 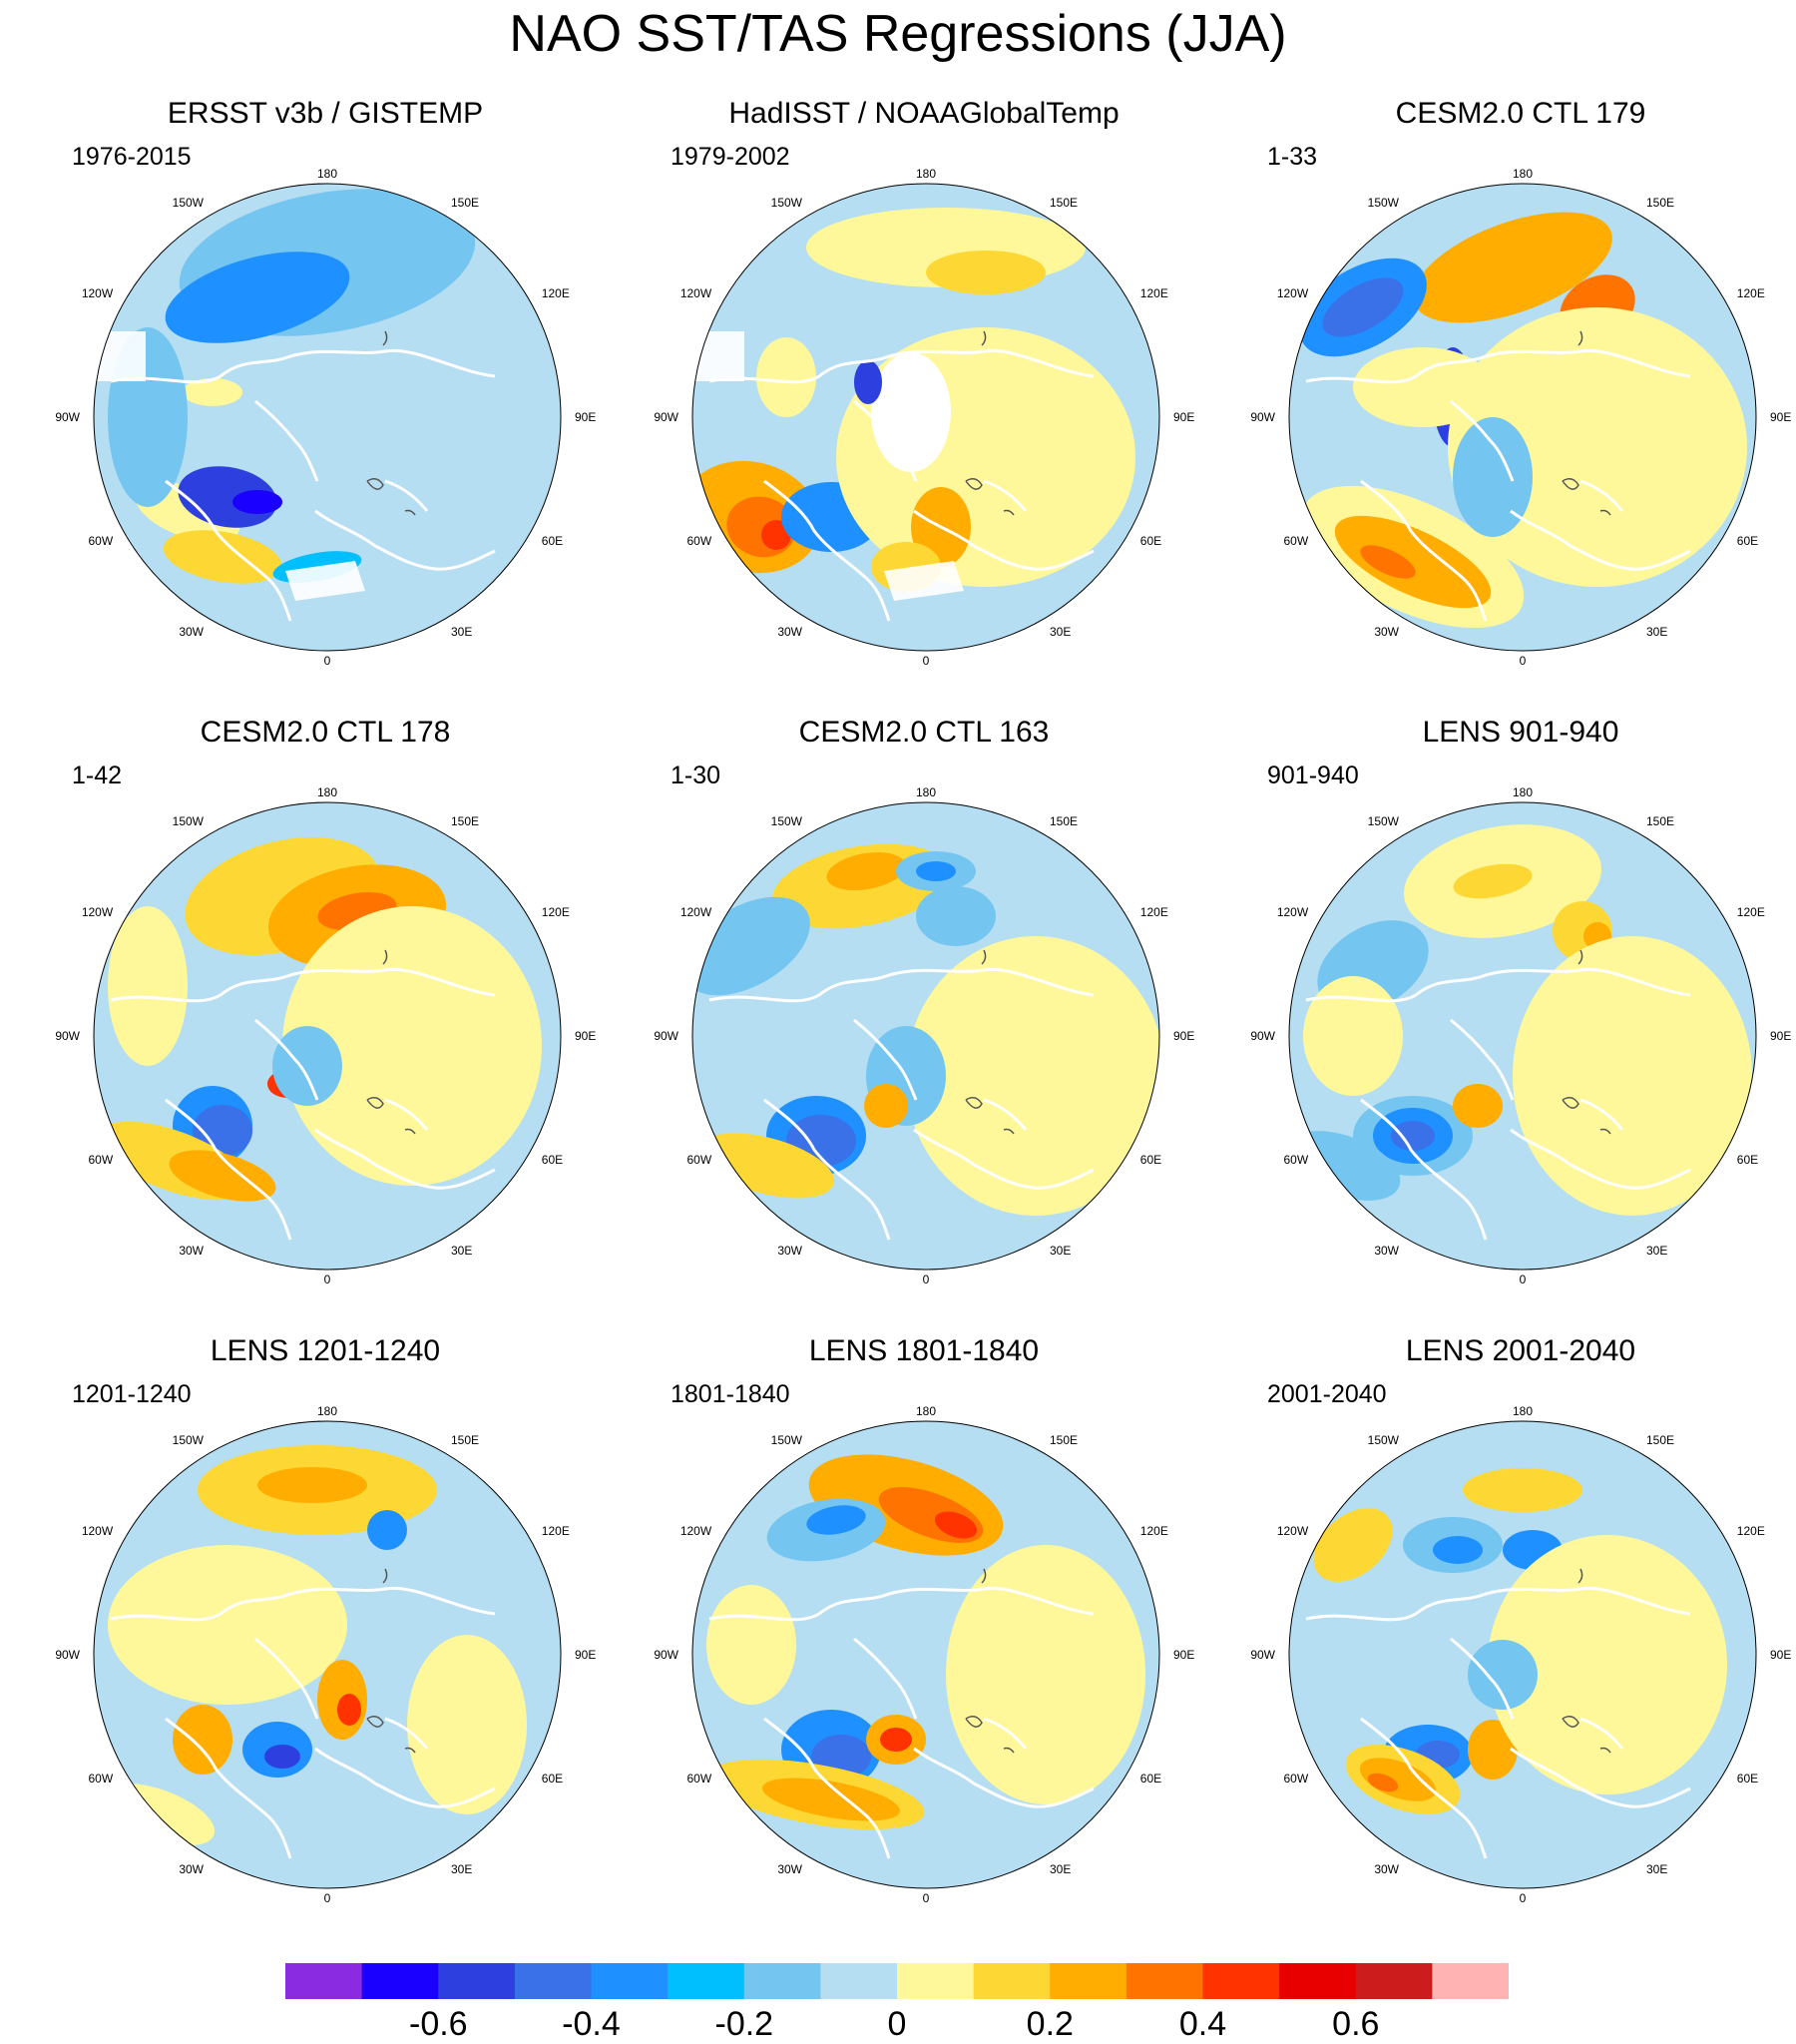 I want to click on colorbar-tick-label: 0.4, so click(x=1202, y=2024).